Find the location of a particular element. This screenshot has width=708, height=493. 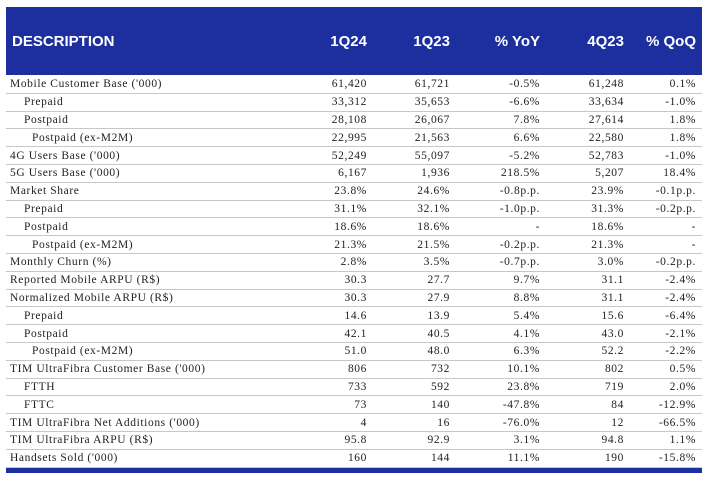

cell-q4-23: 5,207 is located at coordinates (588, 173).